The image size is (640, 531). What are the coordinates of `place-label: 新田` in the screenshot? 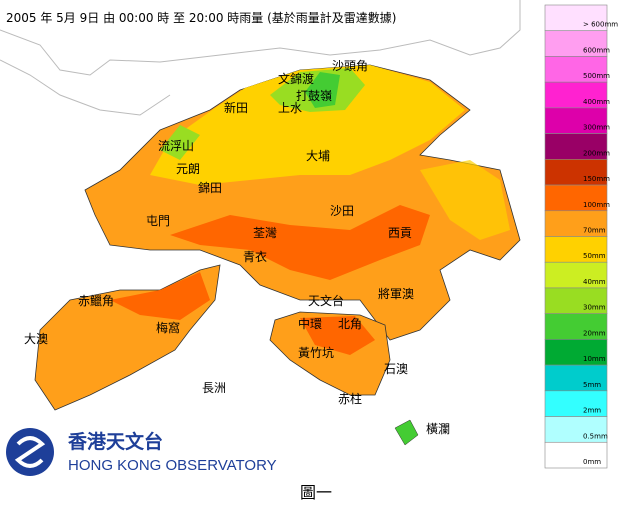 It's located at (236, 107).